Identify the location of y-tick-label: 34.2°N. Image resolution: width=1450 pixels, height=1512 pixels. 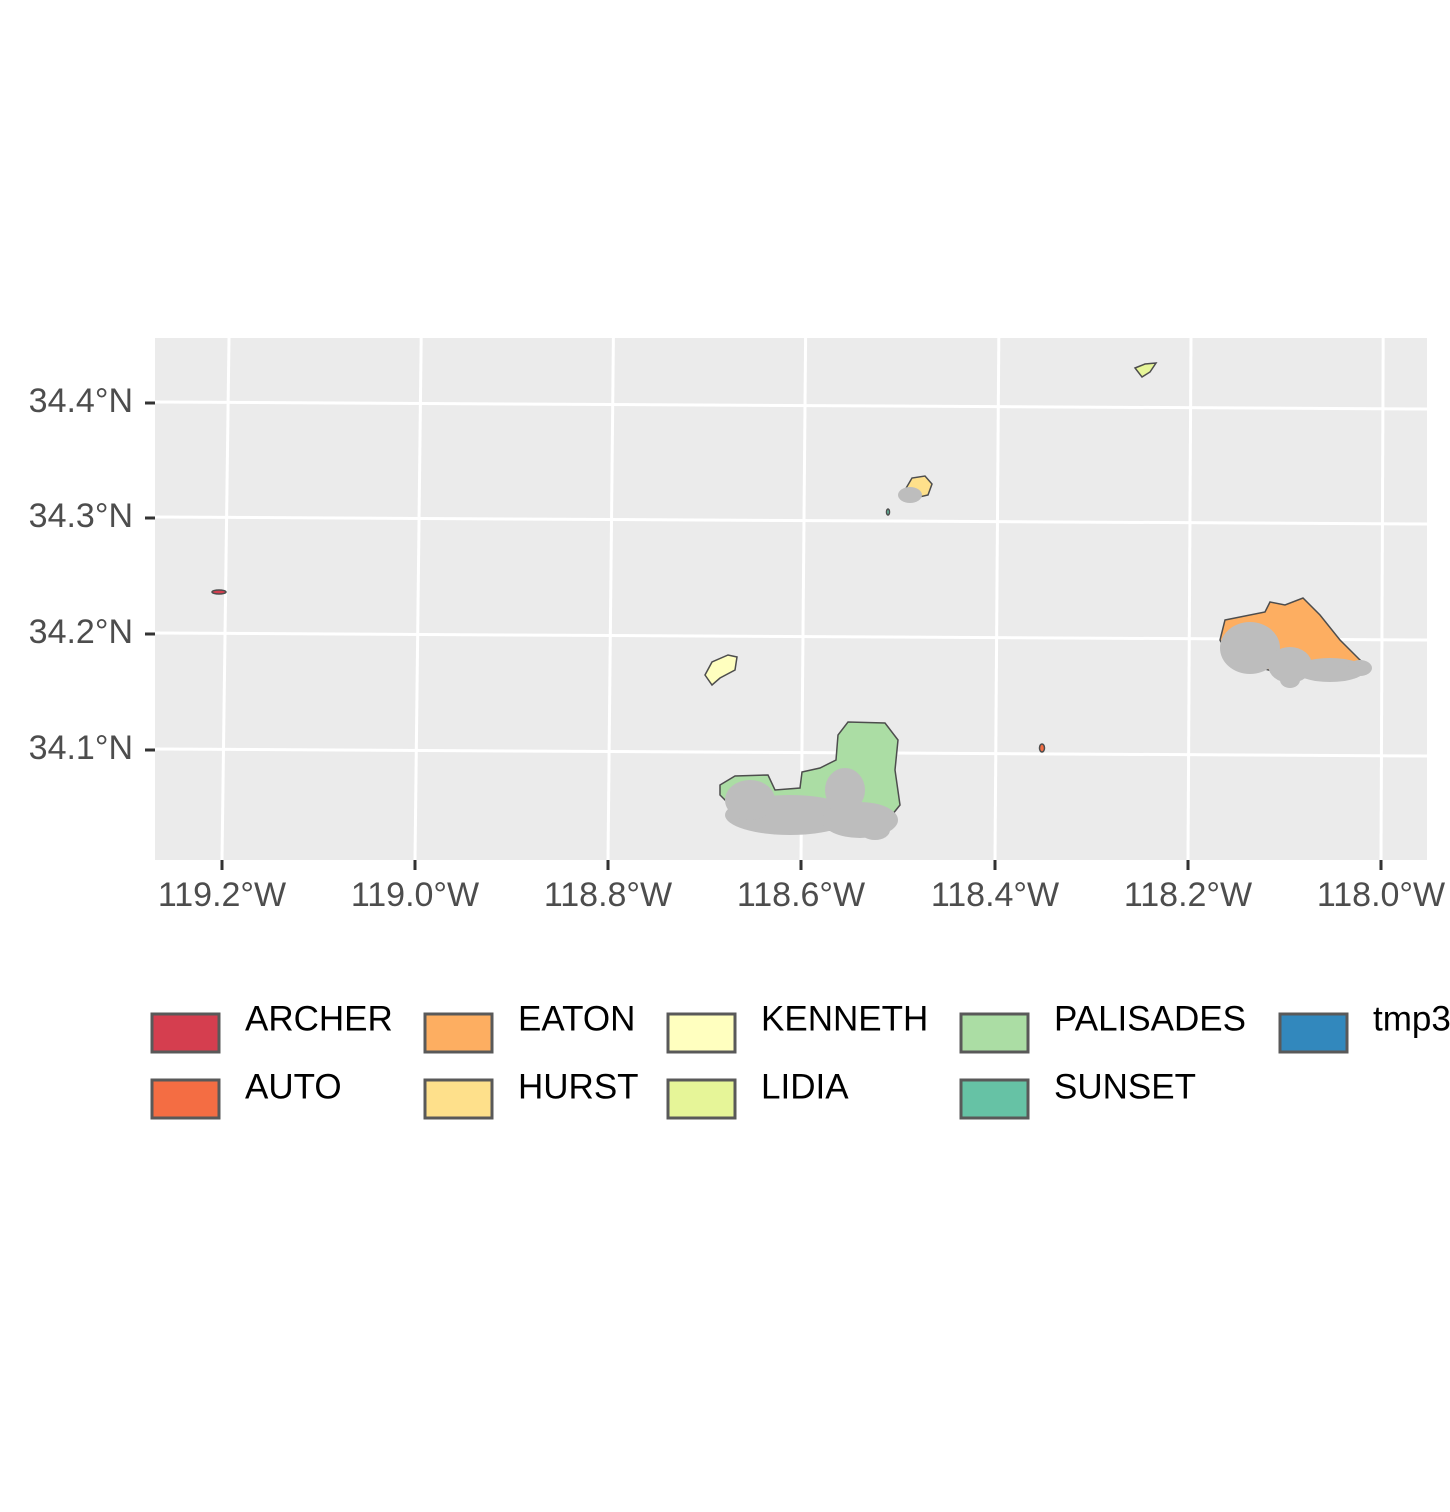
(81, 632).